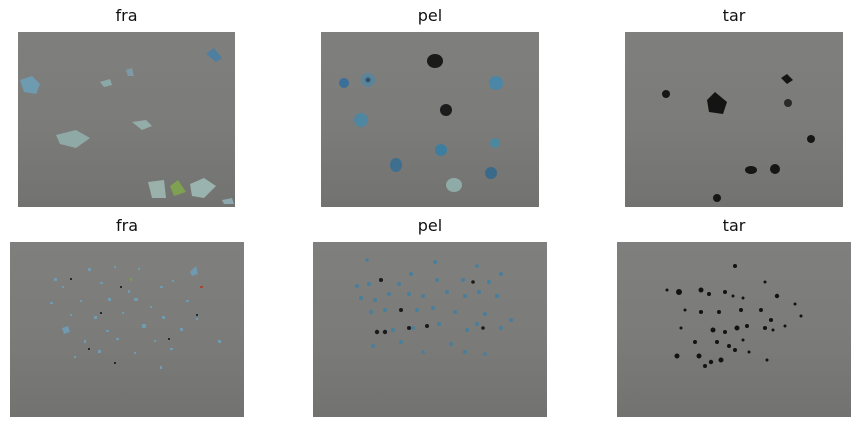 Image resolution: width=859 pixels, height=427 pixels. What do you see at coordinates (126, 119) in the screenshot?
I see `photo-fragments-closeup` at bounding box center [126, 119].